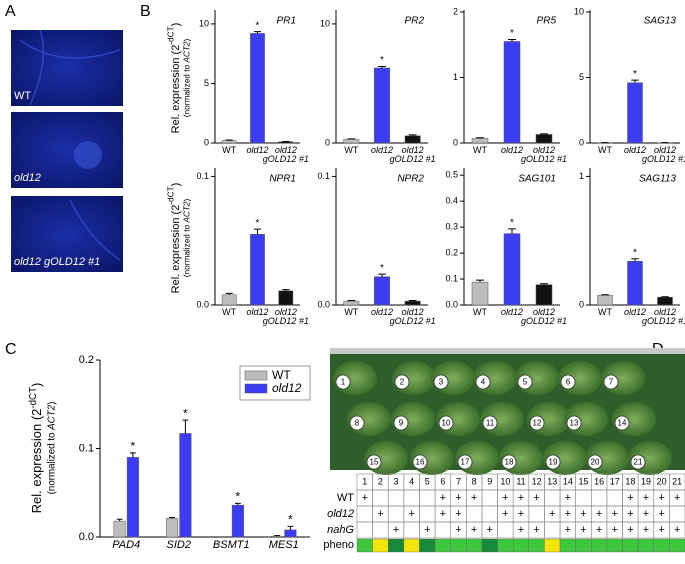 This screenshot has height=564, width=685. I want to click on plant-number: 3, so click(441, 382).